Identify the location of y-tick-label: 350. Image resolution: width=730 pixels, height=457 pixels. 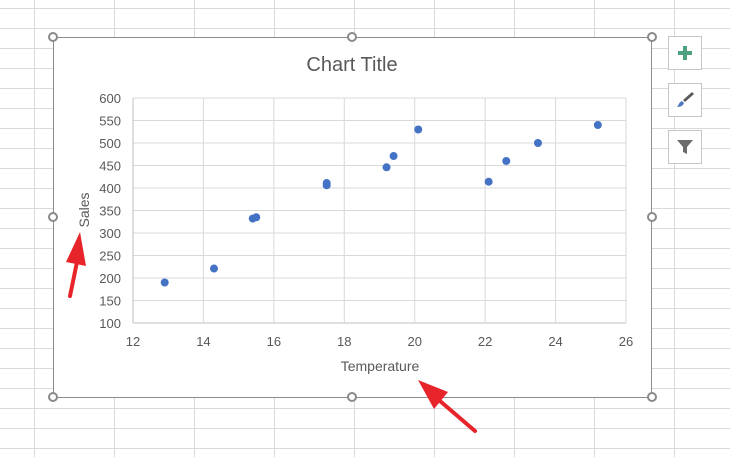
(110, 211).